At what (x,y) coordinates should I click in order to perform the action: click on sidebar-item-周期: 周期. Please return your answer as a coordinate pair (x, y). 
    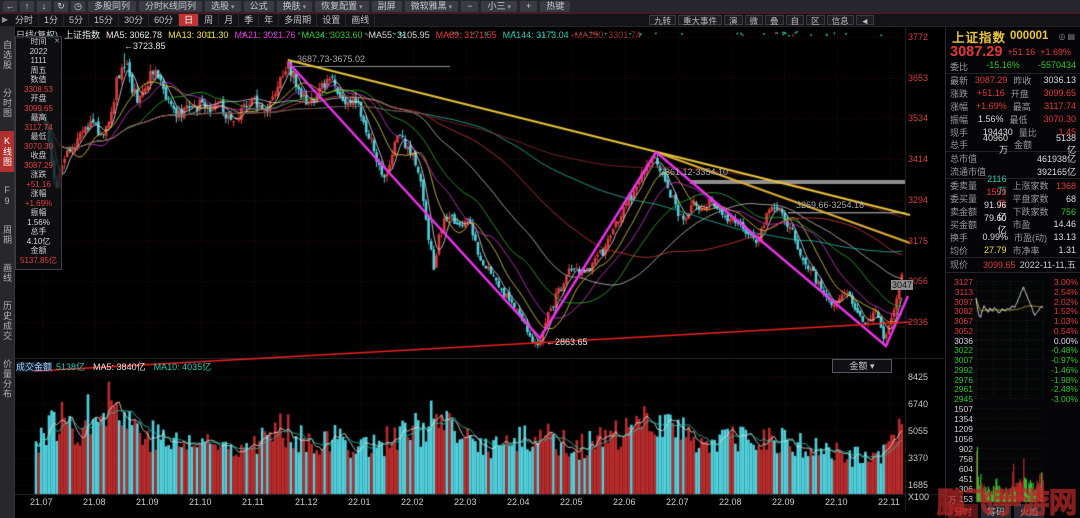
    Looking at the image, I should click on (7, 235).